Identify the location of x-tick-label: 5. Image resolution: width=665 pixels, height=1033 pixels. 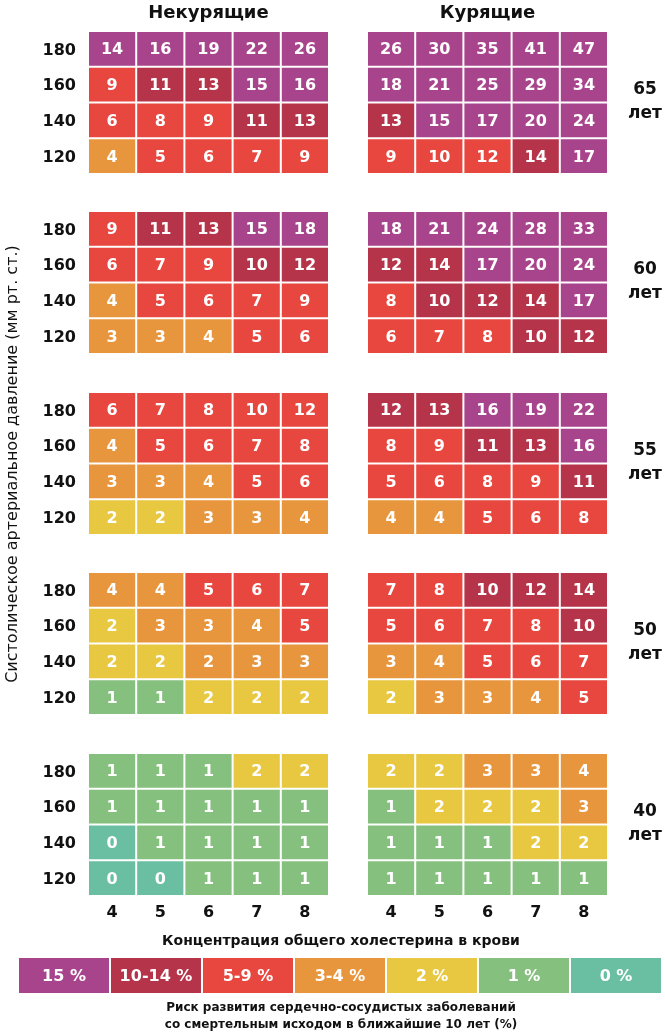
(439, 912).